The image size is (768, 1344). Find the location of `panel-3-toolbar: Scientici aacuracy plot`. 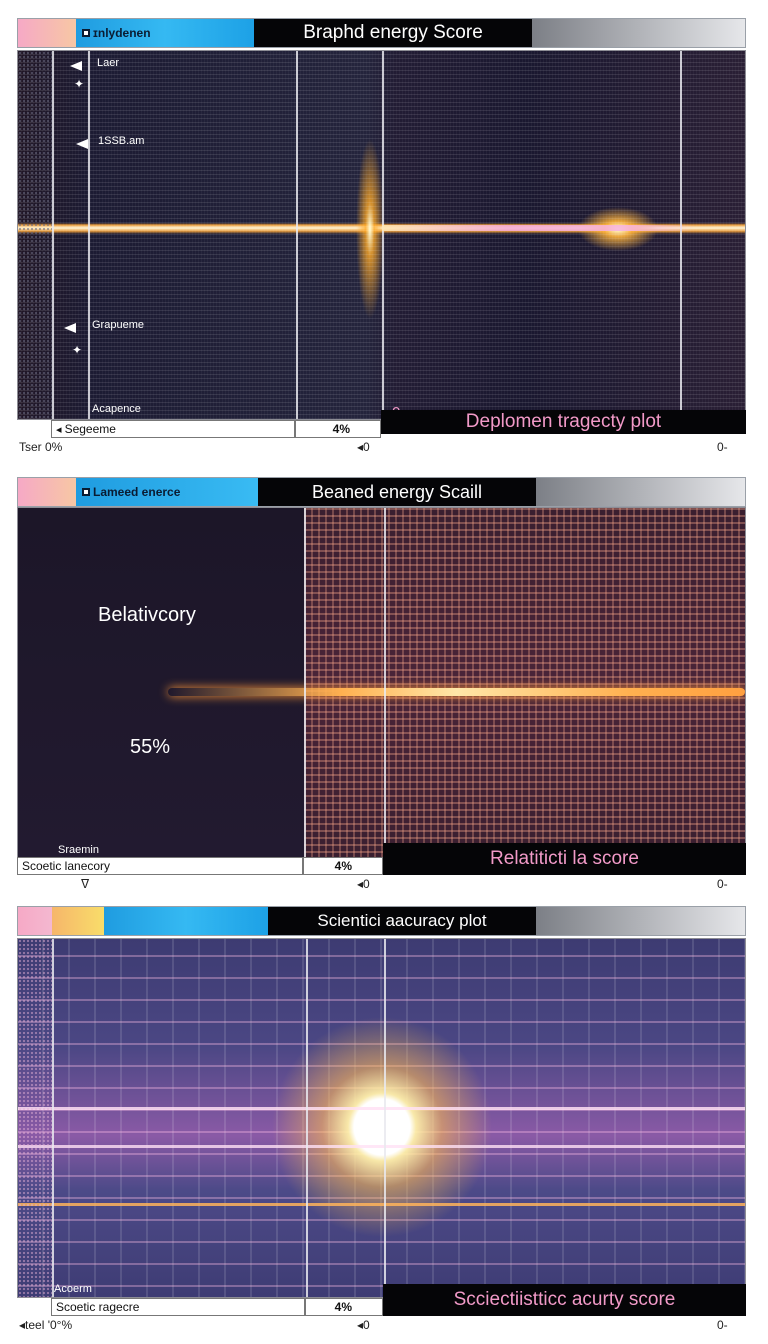

panel-3-toolbar: Scientici aacuracy plot is located at coordinates (381, 921).